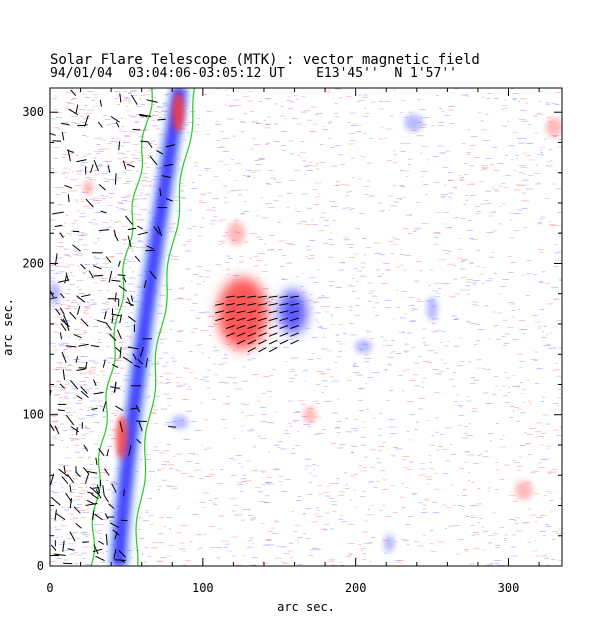 The width and height of the screenshot is (612, 617). Describe the element at coordinates (306, 607) in the screenshot. I see `x-axis-label: arc sec.` at that location.